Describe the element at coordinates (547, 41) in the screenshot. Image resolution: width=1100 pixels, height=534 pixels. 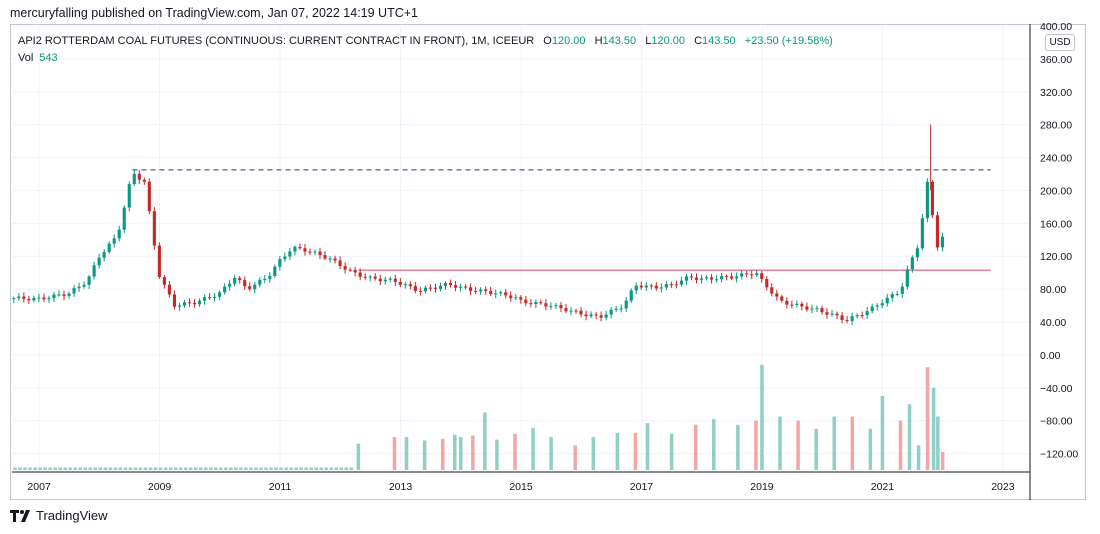
I see `open-label: O` at that location.